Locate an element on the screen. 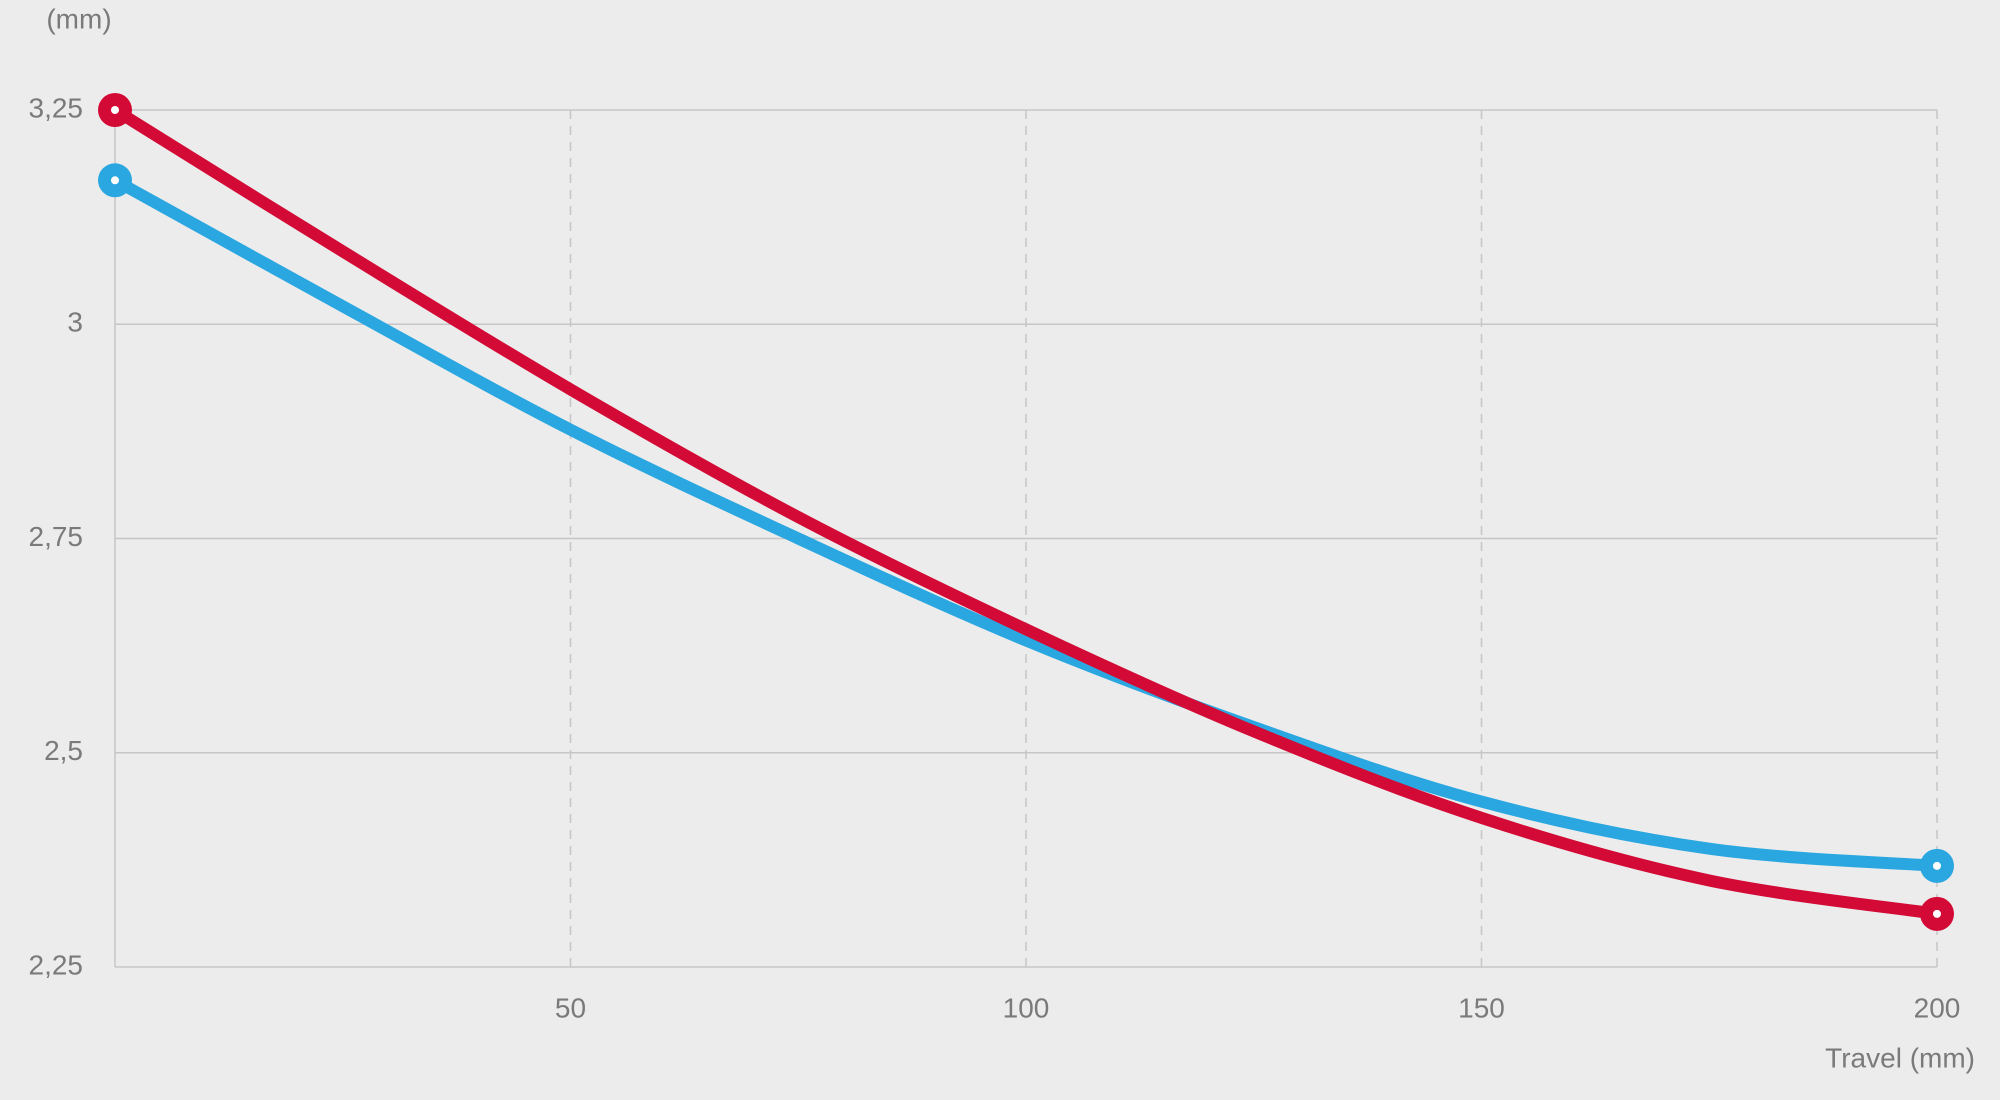 The height and width of the screenshot is (1100, 2000). x-tick-label: 50 is located at coordinates (570, 1007).